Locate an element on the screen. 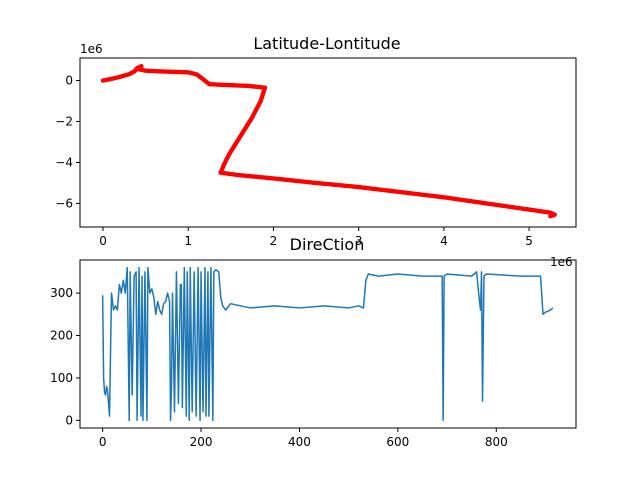 The image size is (640, 480). direction-chart-title: DireCtion is located at coordinates (327, 244).